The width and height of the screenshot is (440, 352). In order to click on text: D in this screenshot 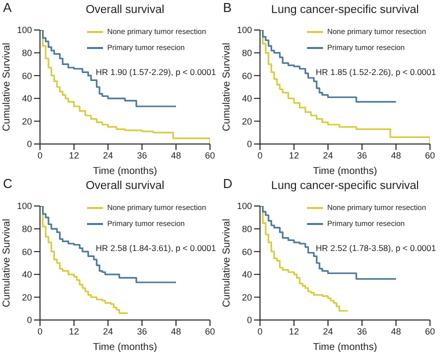, I will do `click(227, 183)`.